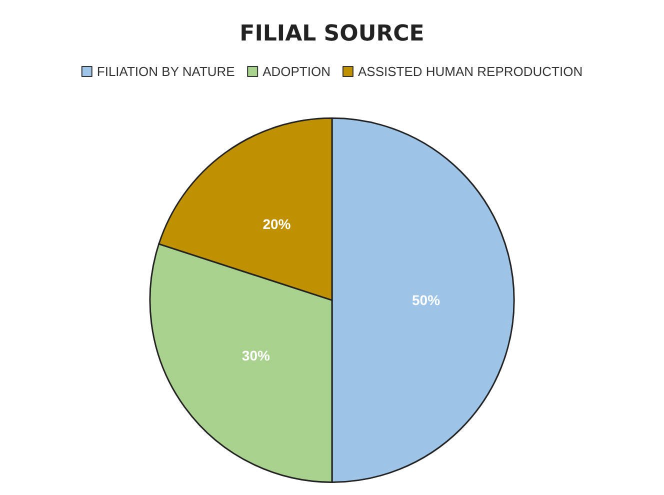  Describe the element at coordinates (332, 34) in the screenshot. I see `chart-title: FILIAL SOURCE` at that location.